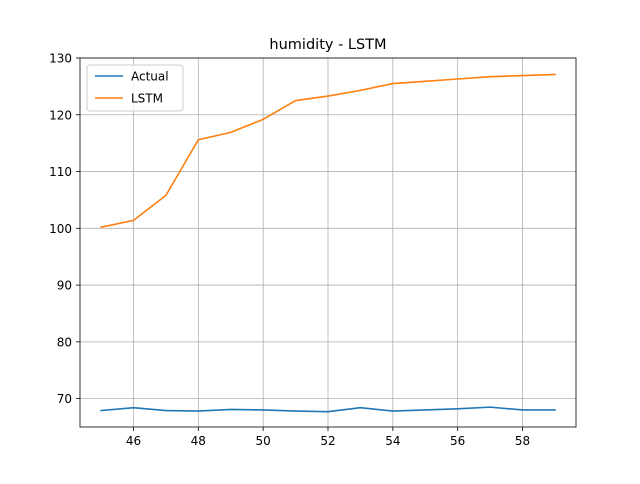 The height and width of the screenshot is (484, 640). I want to click on y-tick-label: 70, so click(64, 399).